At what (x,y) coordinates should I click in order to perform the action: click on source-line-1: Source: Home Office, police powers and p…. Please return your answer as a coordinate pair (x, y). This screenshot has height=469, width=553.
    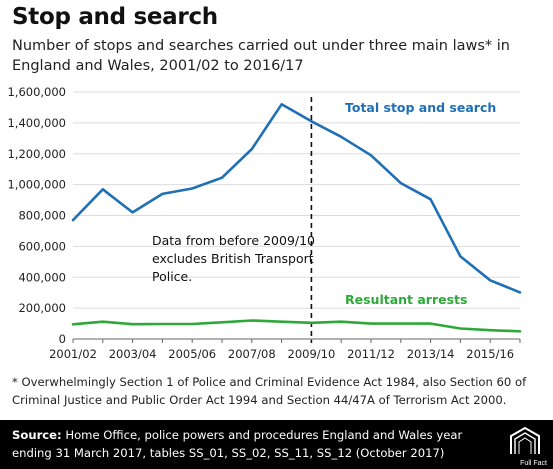
    Looking at the image, I should click on (237, 435).